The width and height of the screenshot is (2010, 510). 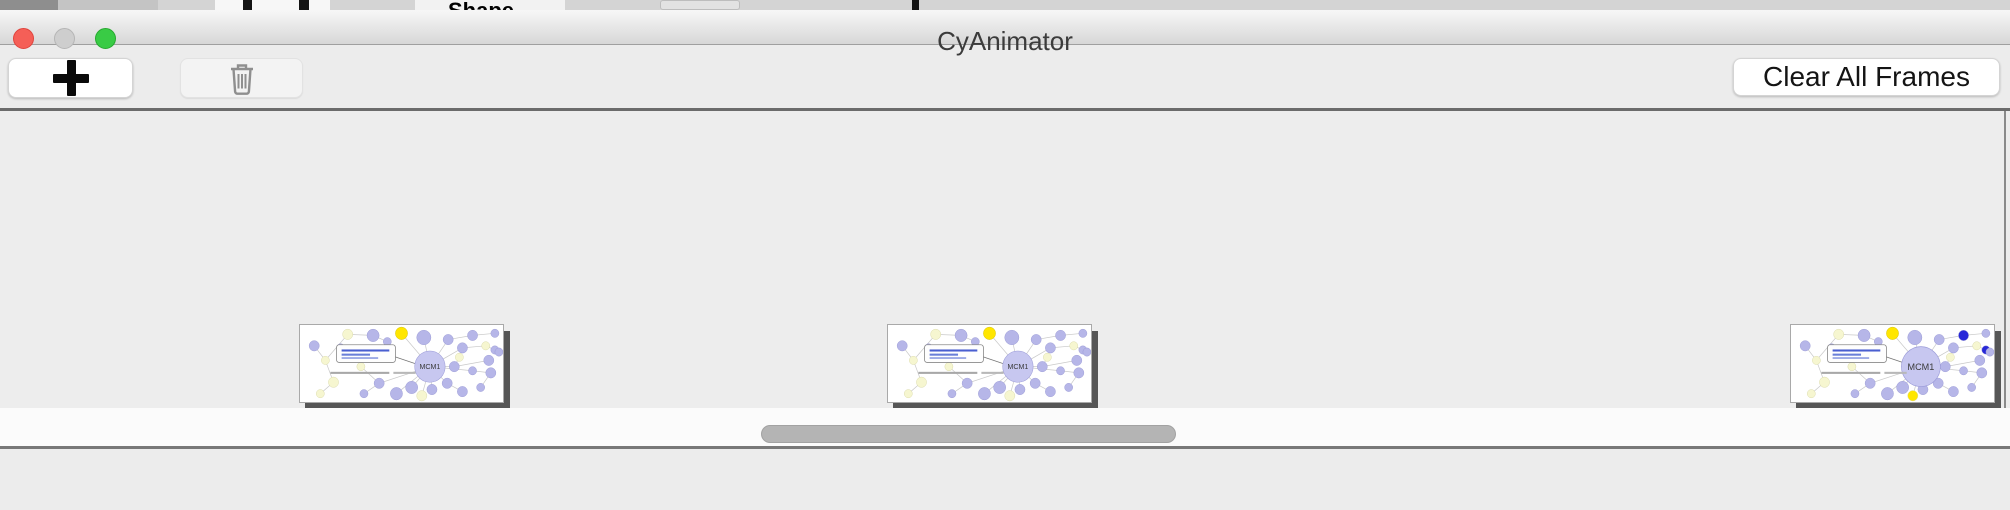 I want to click on trash-icon, so click(x=241, y=79).